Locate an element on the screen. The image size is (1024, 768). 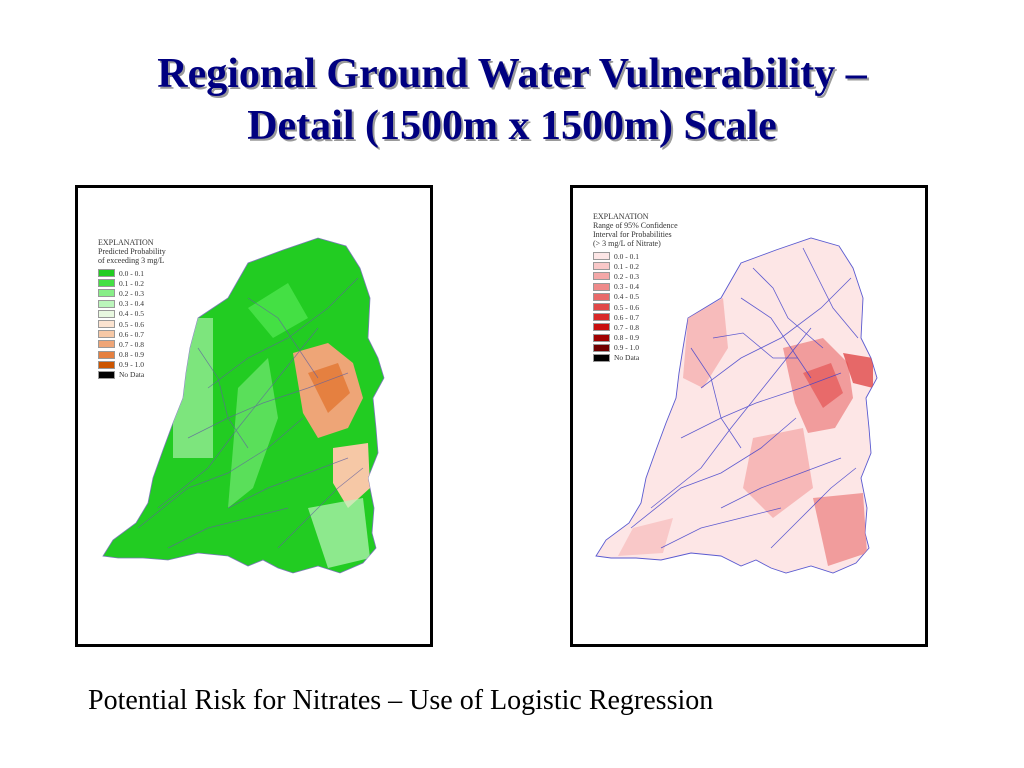
legend-subtitle-line-1: Range of 95% Confidence is located at coordinates (635, 225).